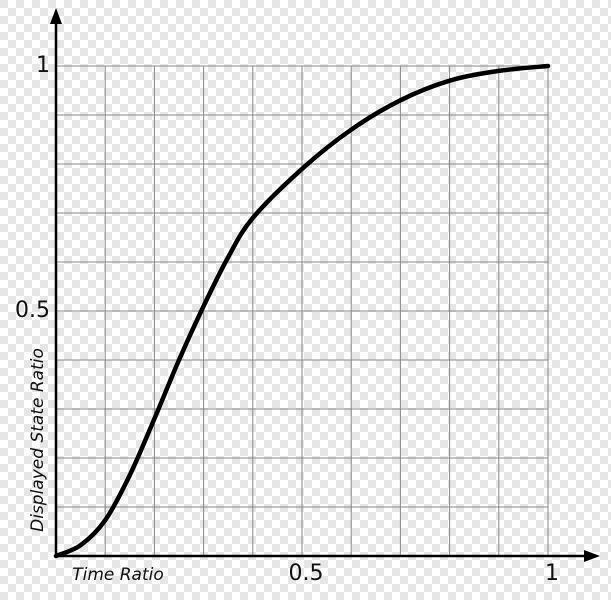 Image resolution: width=611 pixels, height=600 pixels. Describe the element at coordinates (306, 573) in the screenshot. I see `x-tick-label: 0.5` at that location.